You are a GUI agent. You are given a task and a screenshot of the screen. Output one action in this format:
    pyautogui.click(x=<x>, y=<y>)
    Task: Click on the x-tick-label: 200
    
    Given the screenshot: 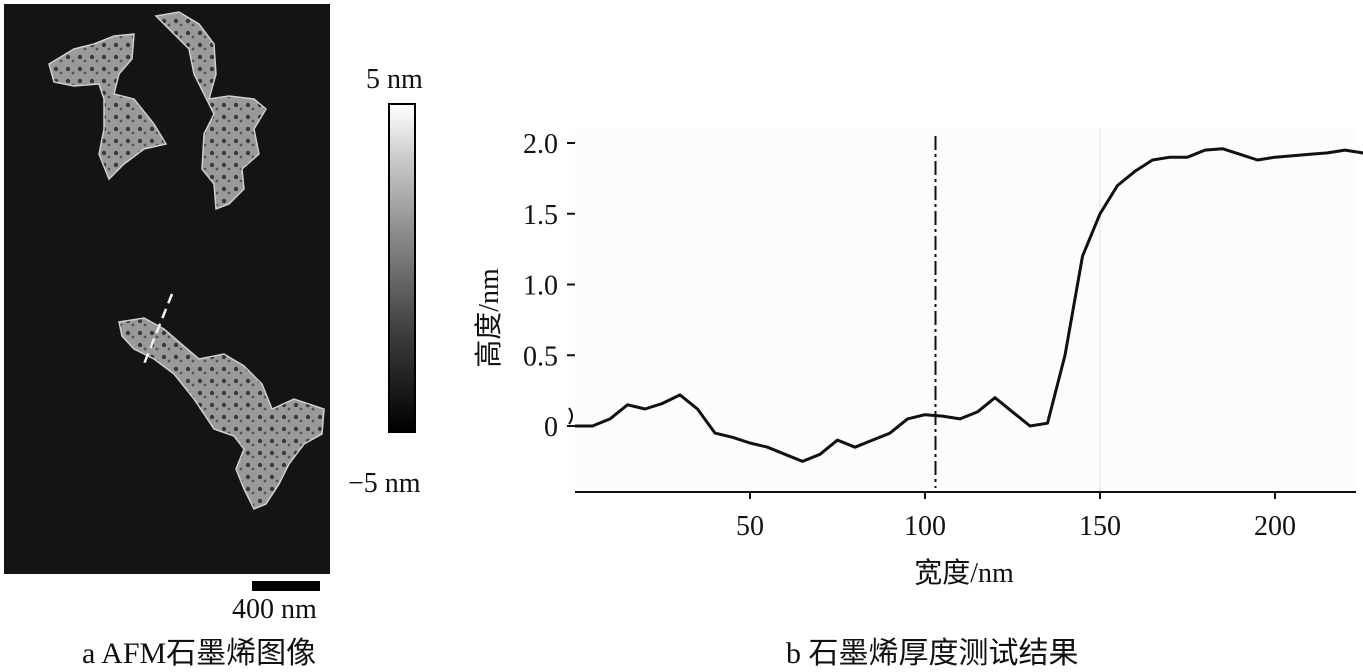 What is the action you would take?
    pyautogui.click(x=1275, y=526)
    